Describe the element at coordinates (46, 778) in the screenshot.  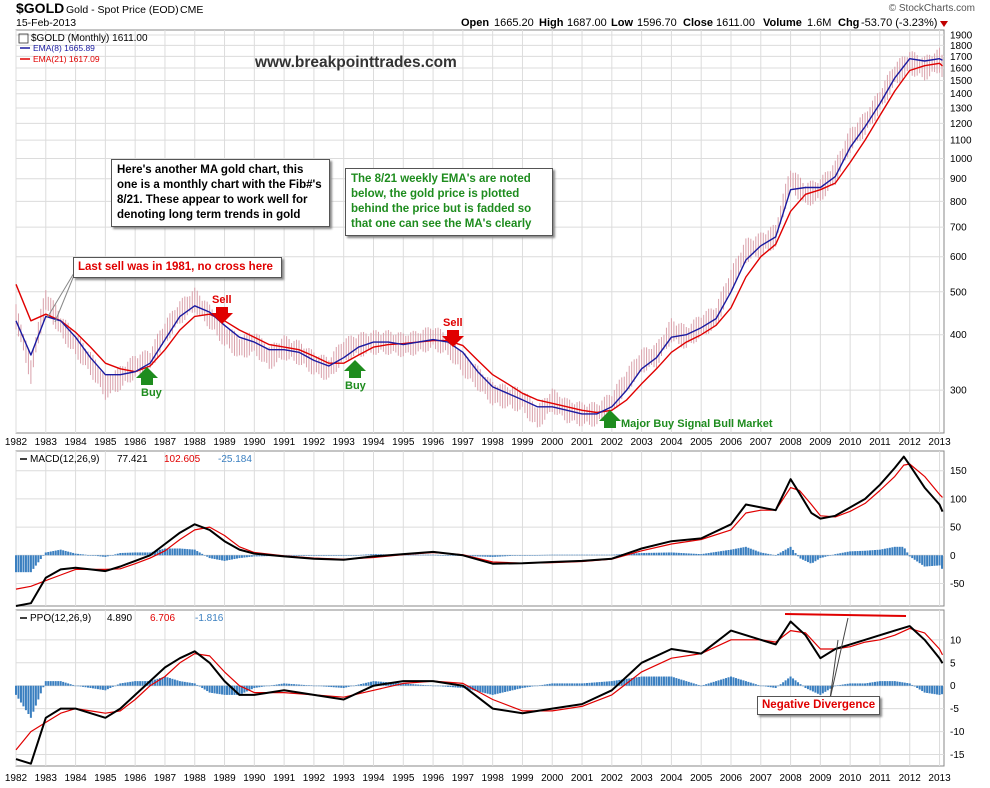
I see `x-tick-label-bottom: 1983` at that location.